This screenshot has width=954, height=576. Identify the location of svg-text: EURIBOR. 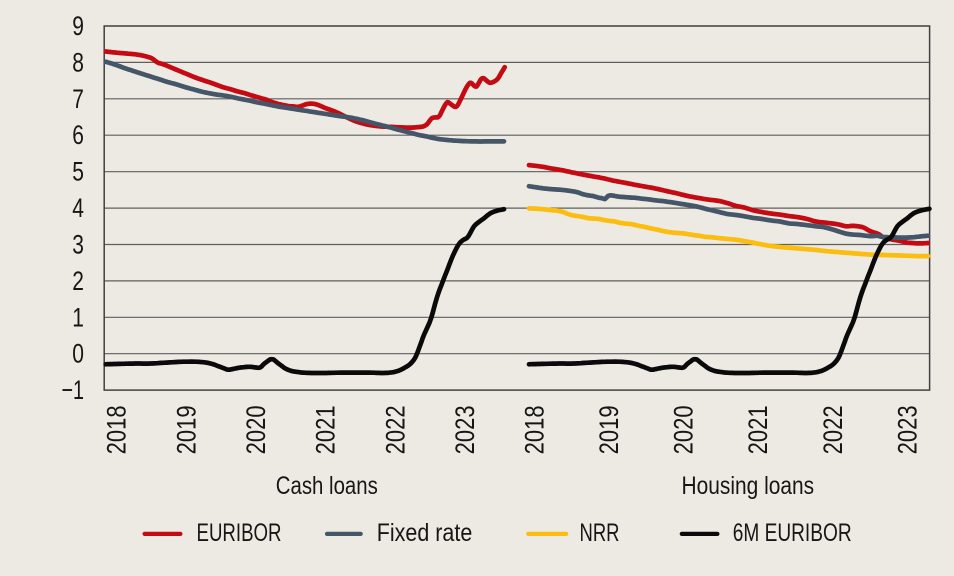
(239, 533).